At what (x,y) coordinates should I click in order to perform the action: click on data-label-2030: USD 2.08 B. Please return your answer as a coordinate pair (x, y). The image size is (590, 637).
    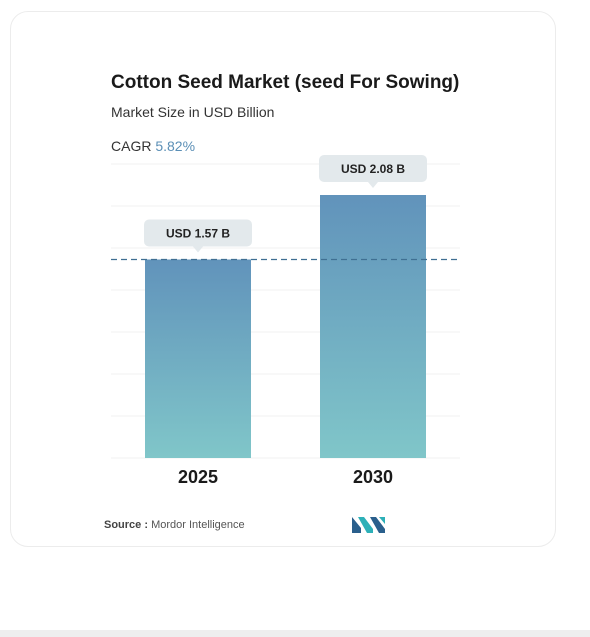
    Looking at the image, I should click on (373, 171).